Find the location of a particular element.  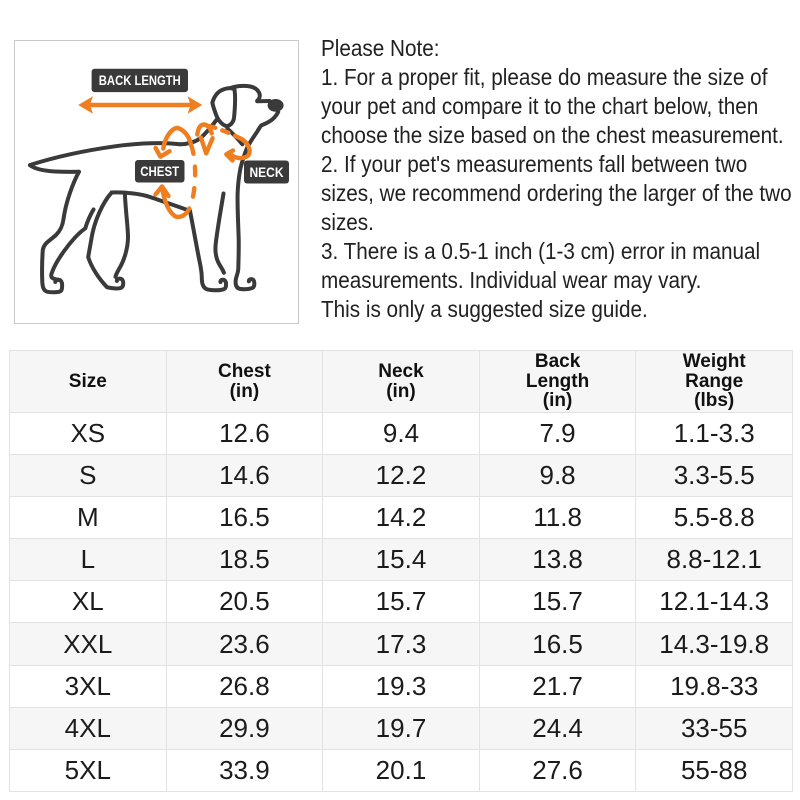

svg-text: CHEST is located at coordinates (159, 171).